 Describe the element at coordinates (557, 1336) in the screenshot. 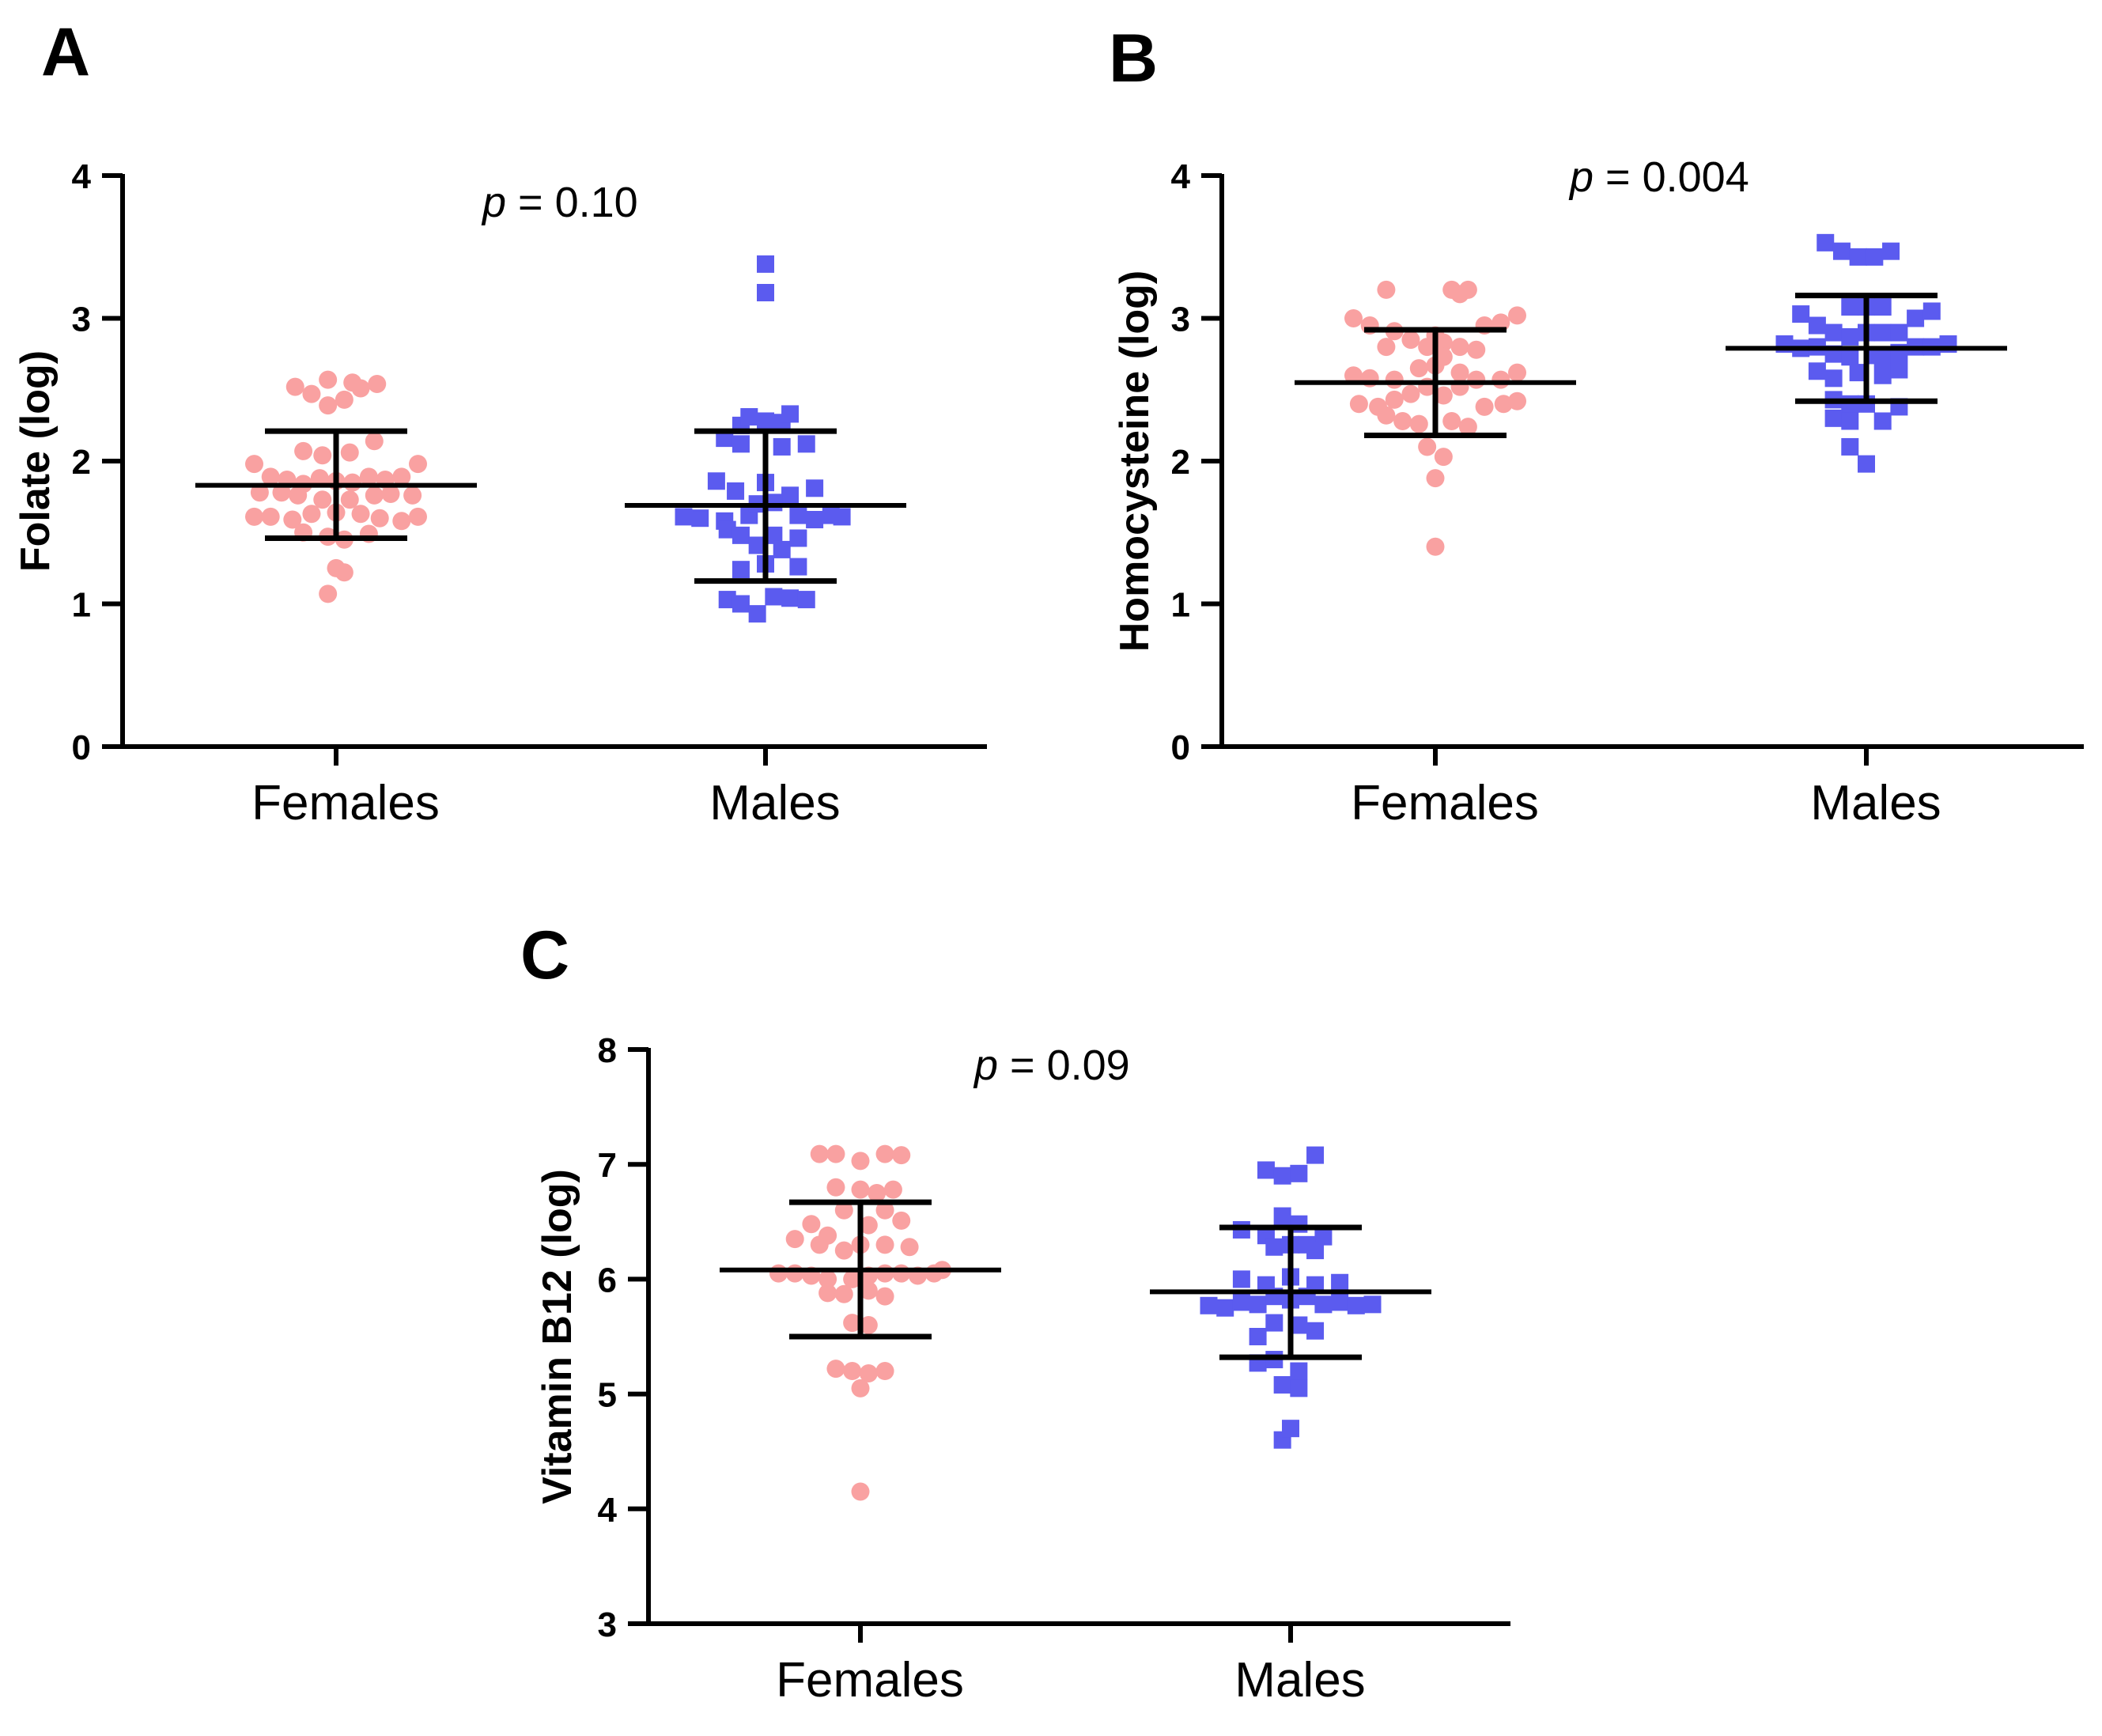

I see `panel-c-y-axis-label: Vitamin B12 (log)` at that location.